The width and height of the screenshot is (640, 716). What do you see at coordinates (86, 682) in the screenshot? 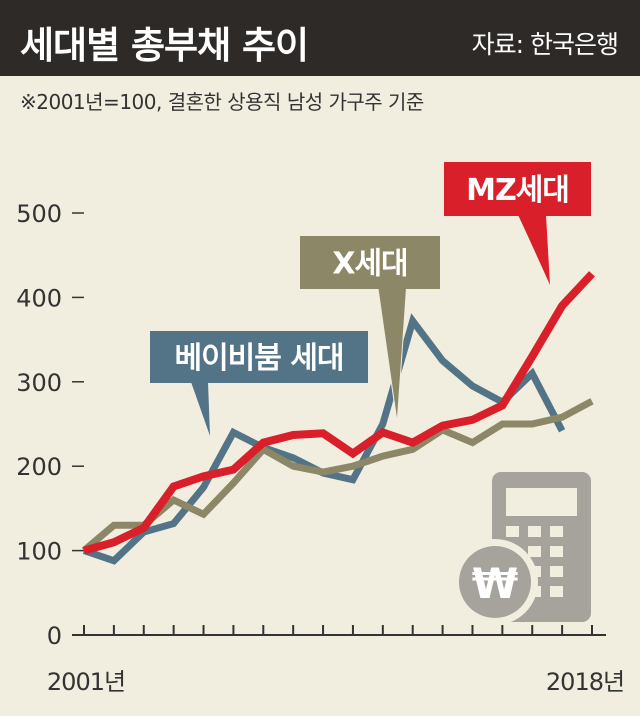
I see `x-start-label: 2001년` at bounding box center [86, 682].